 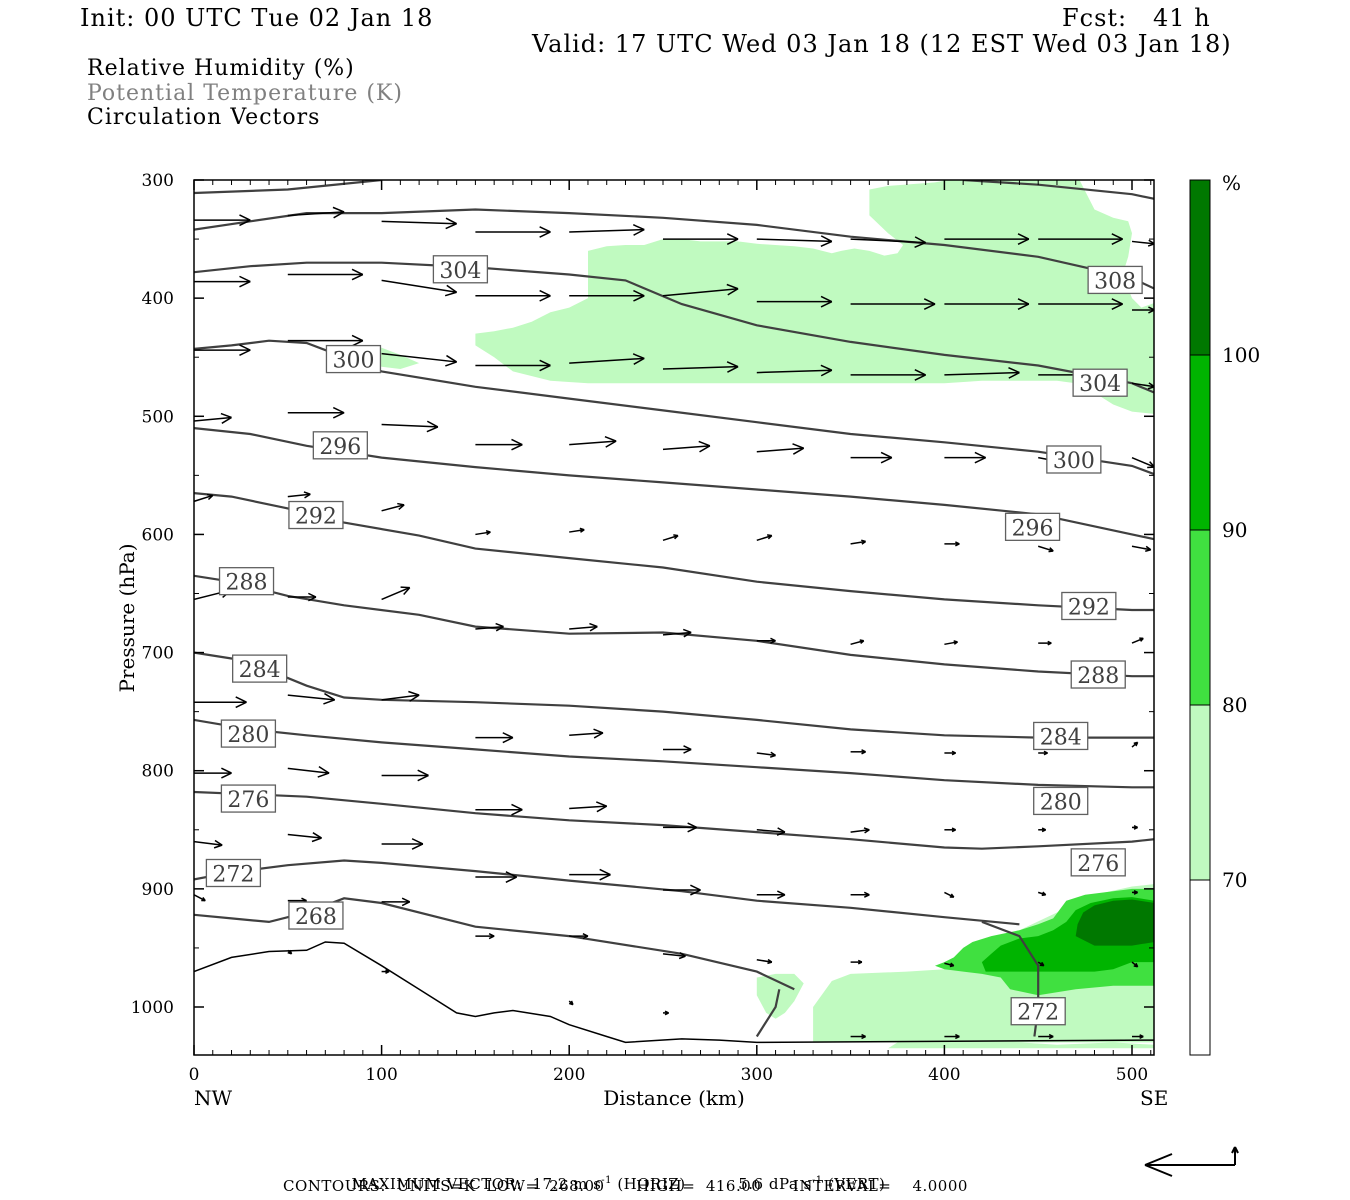 What do you see at coordinates (1191, 1161) in the screenshot?
I see `reference-vector-icon` at bounding box center [1191, 1161].